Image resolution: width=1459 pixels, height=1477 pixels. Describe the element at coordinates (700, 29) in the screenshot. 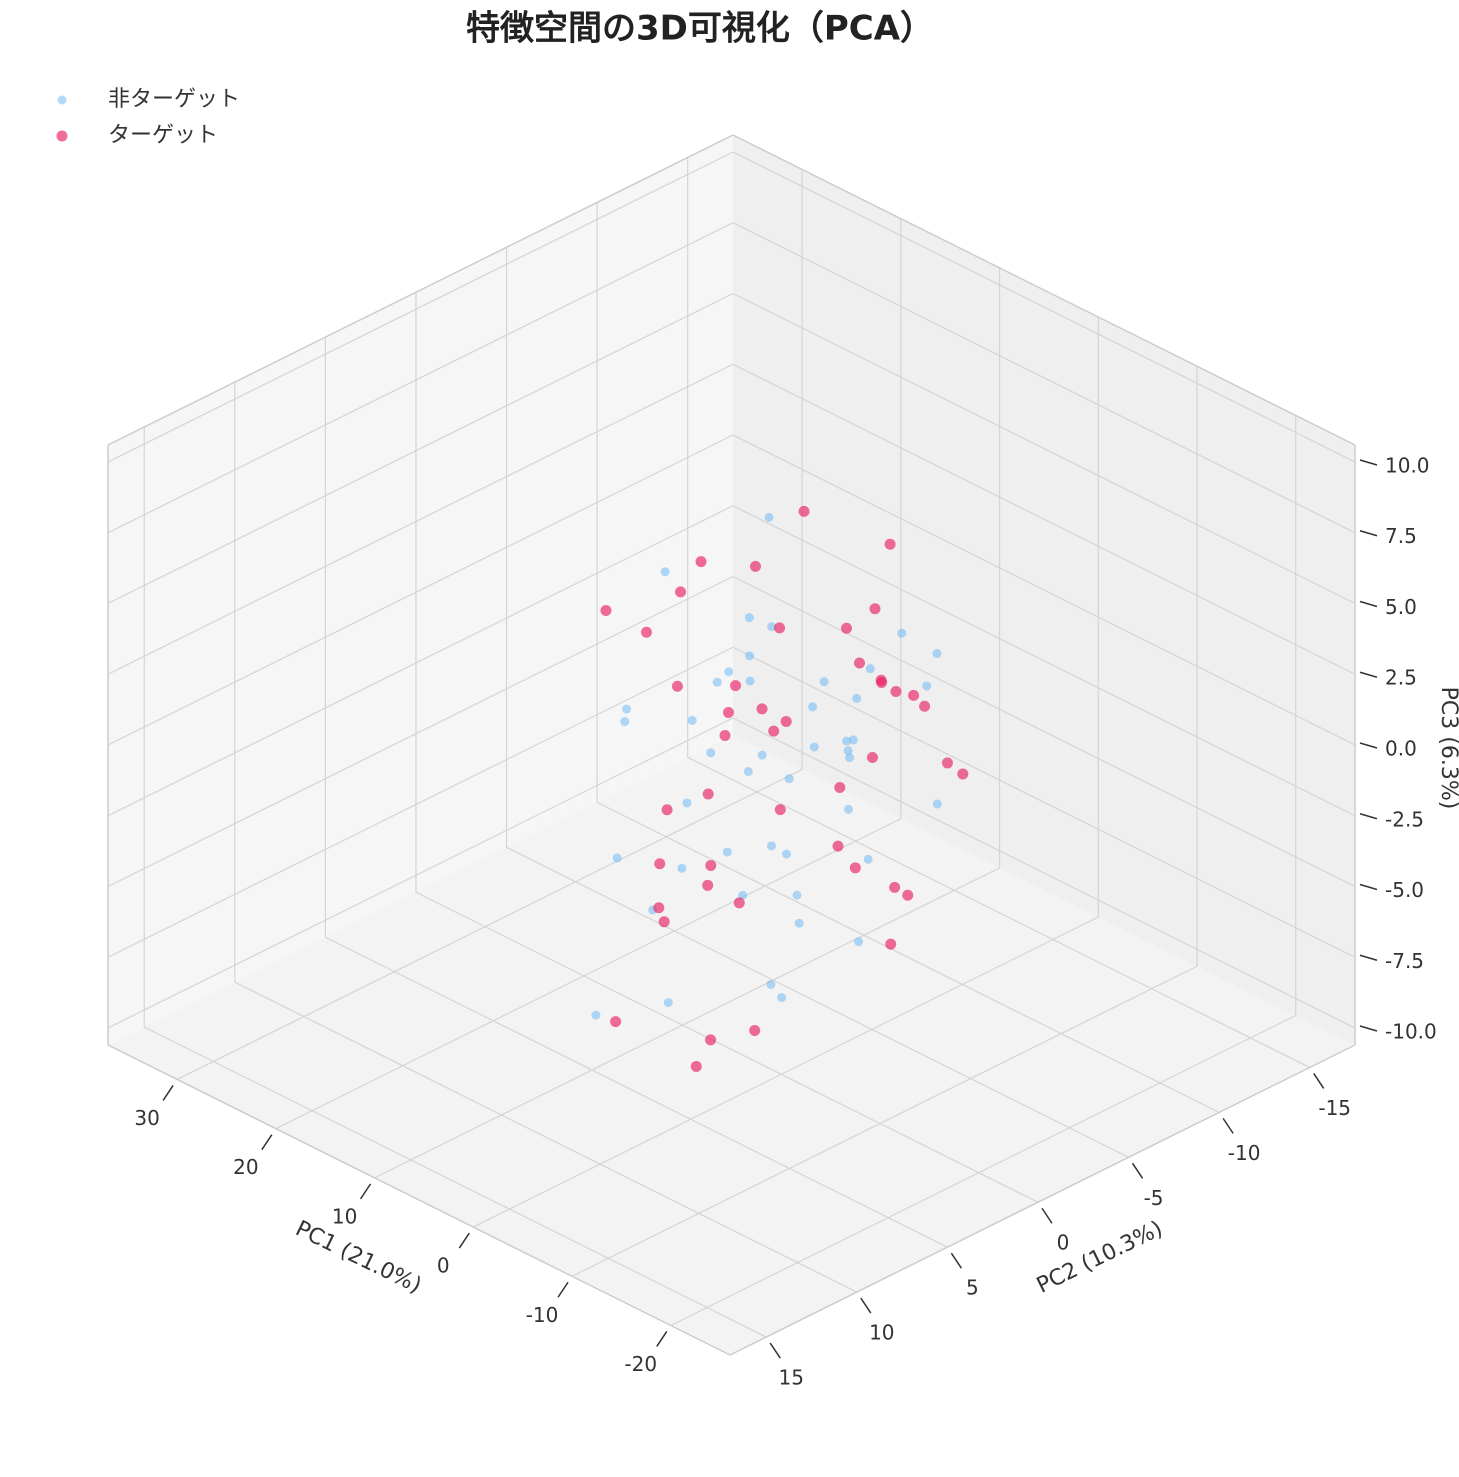

I see `chart-title: 特徴空間の3D可視化（PCA）` at that location.